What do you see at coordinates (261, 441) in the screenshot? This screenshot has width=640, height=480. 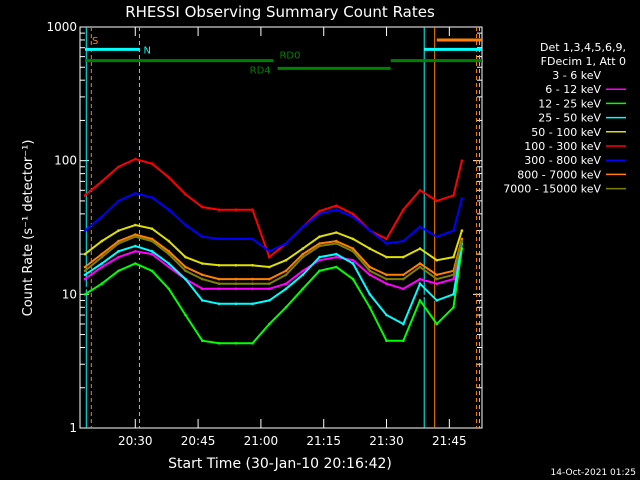 I see `x-tick-label: 21:00` at bounding box center [261, 441].